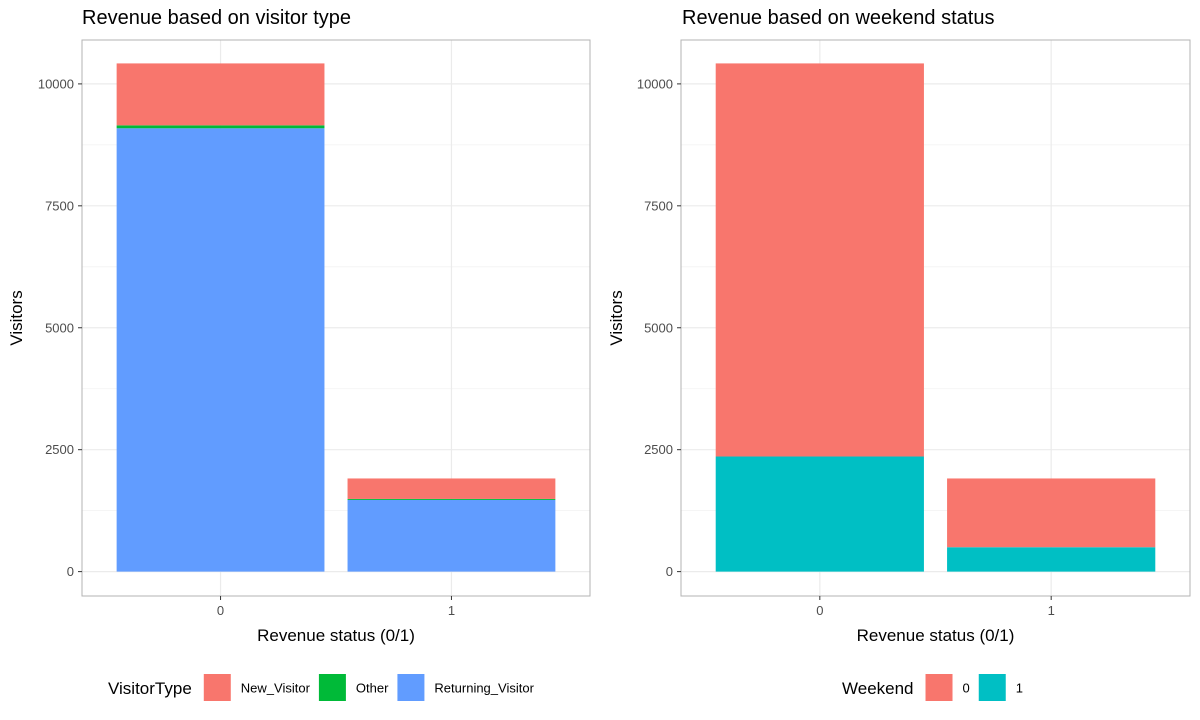 The width and height of the screenshot is (1200, 720). What do you see at coordinates (411, 687) in the screenshot?
I see `legend-swatch-returning-visitor` at bounding box center [411, 687].